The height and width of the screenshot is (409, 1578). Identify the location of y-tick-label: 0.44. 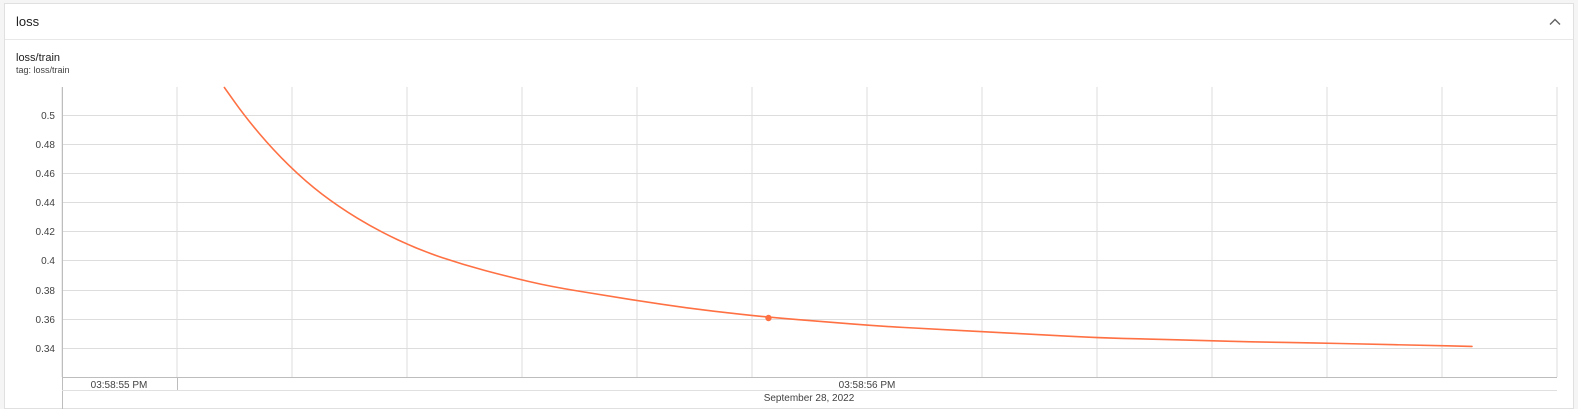
(46, 203).